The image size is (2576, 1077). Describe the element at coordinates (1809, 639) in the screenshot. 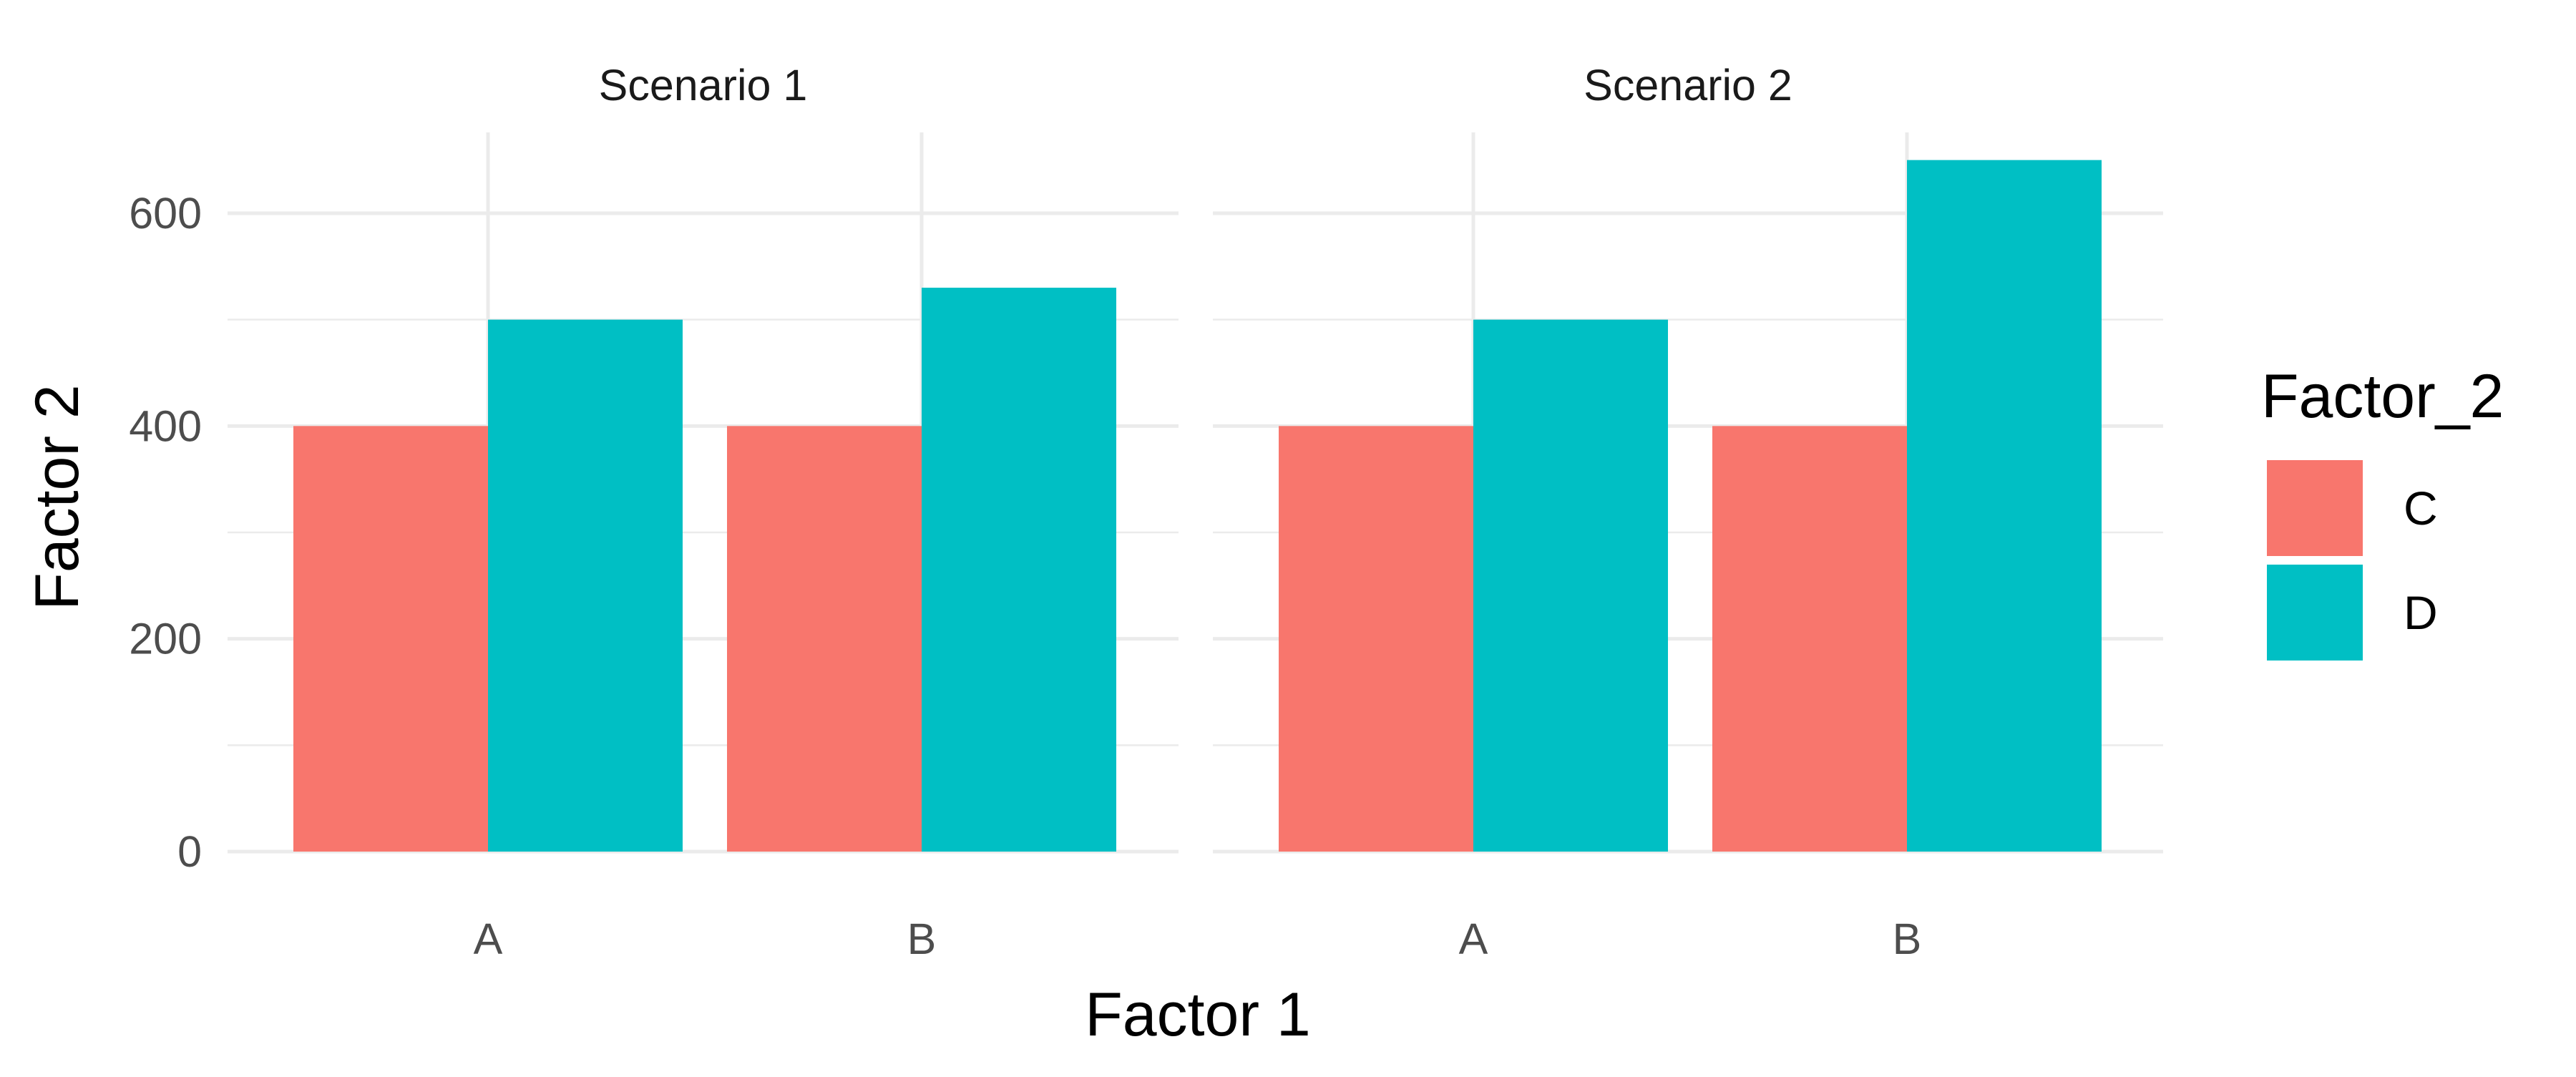

I see `bar-scenario-2-b-c` at that location.